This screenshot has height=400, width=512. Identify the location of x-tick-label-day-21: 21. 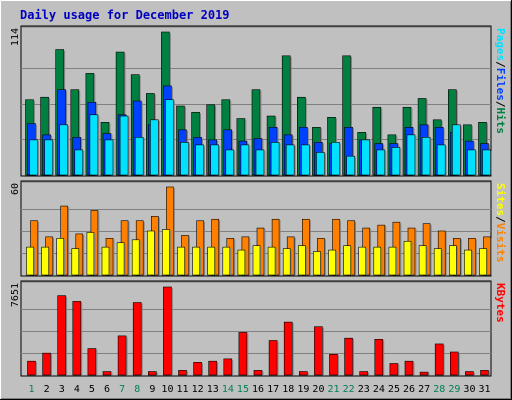
(334, 389).